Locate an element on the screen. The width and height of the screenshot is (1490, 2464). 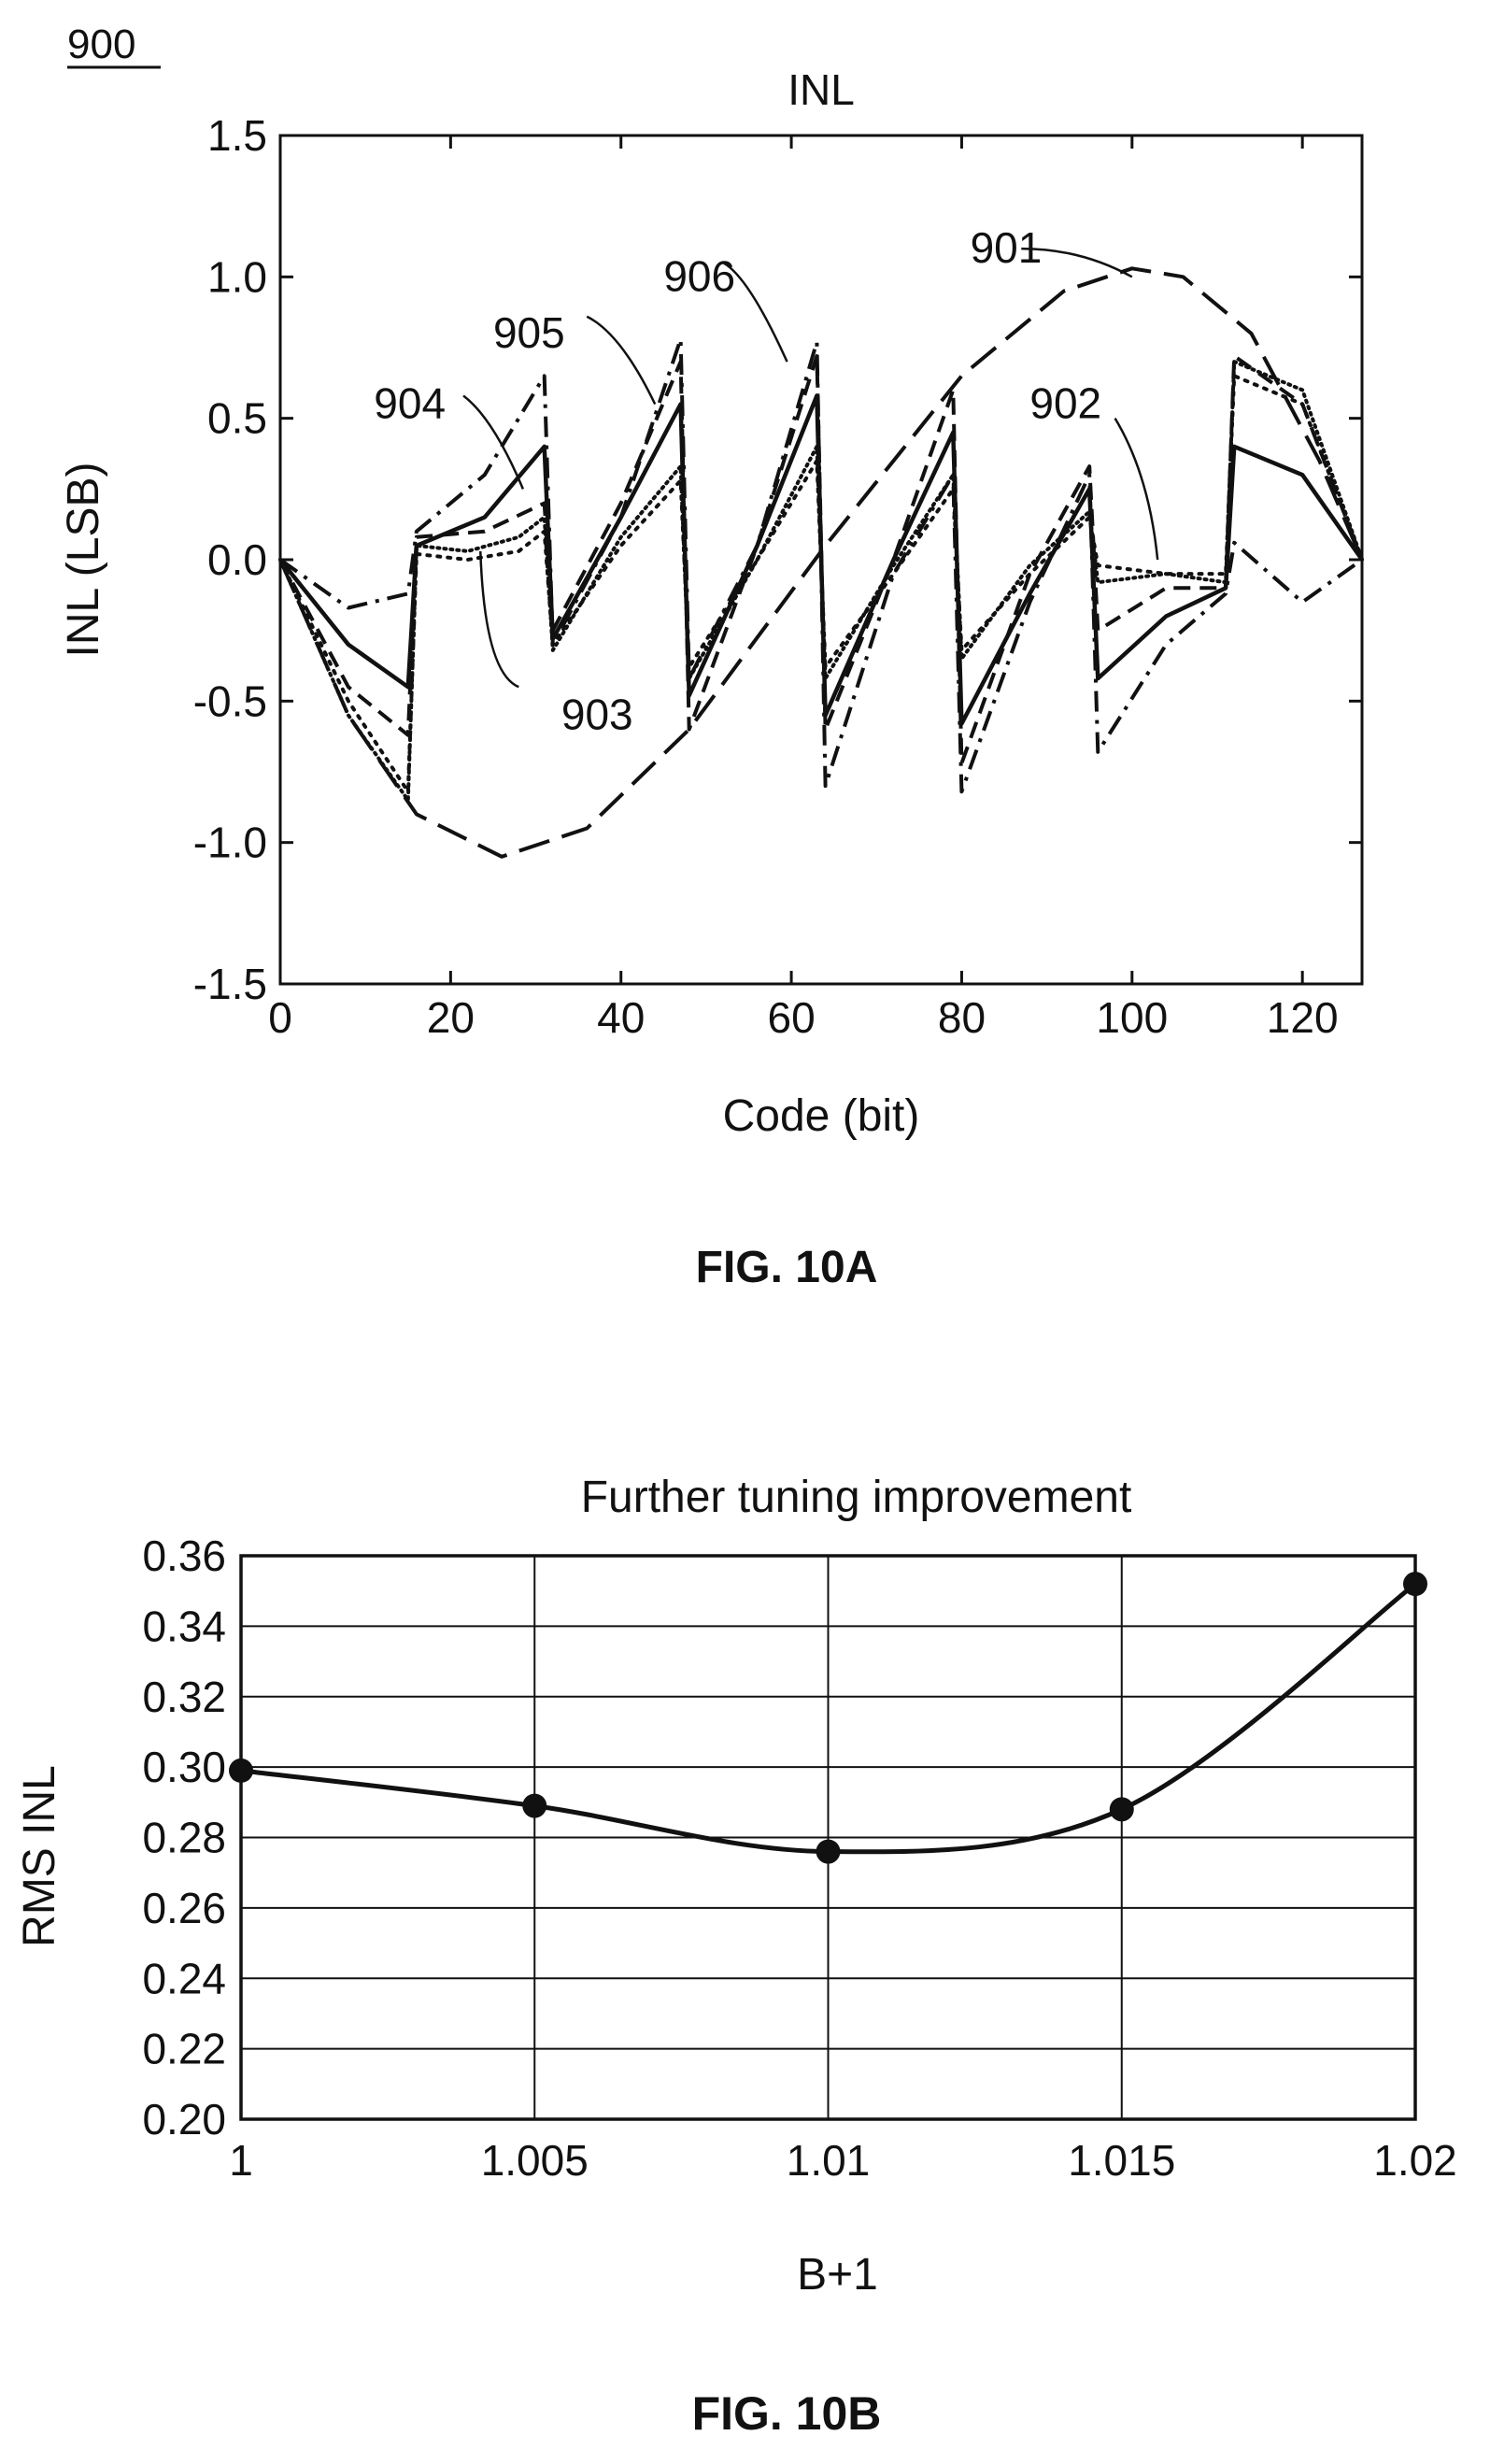
annotation-905: 905 is located at coordinates (529, 332).